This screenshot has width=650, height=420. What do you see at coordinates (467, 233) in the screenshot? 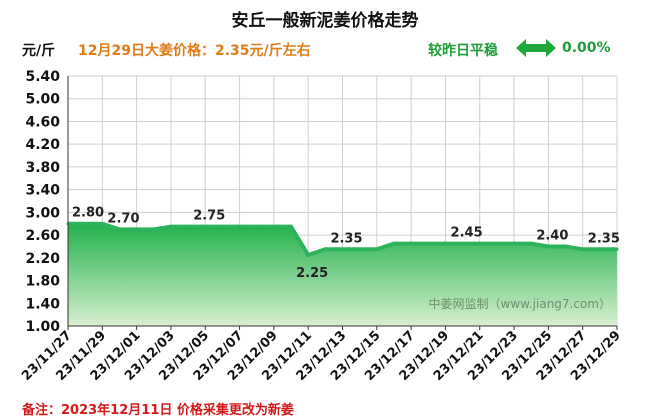
I see `data-label: 2.45` at bounding box center [467, 233].